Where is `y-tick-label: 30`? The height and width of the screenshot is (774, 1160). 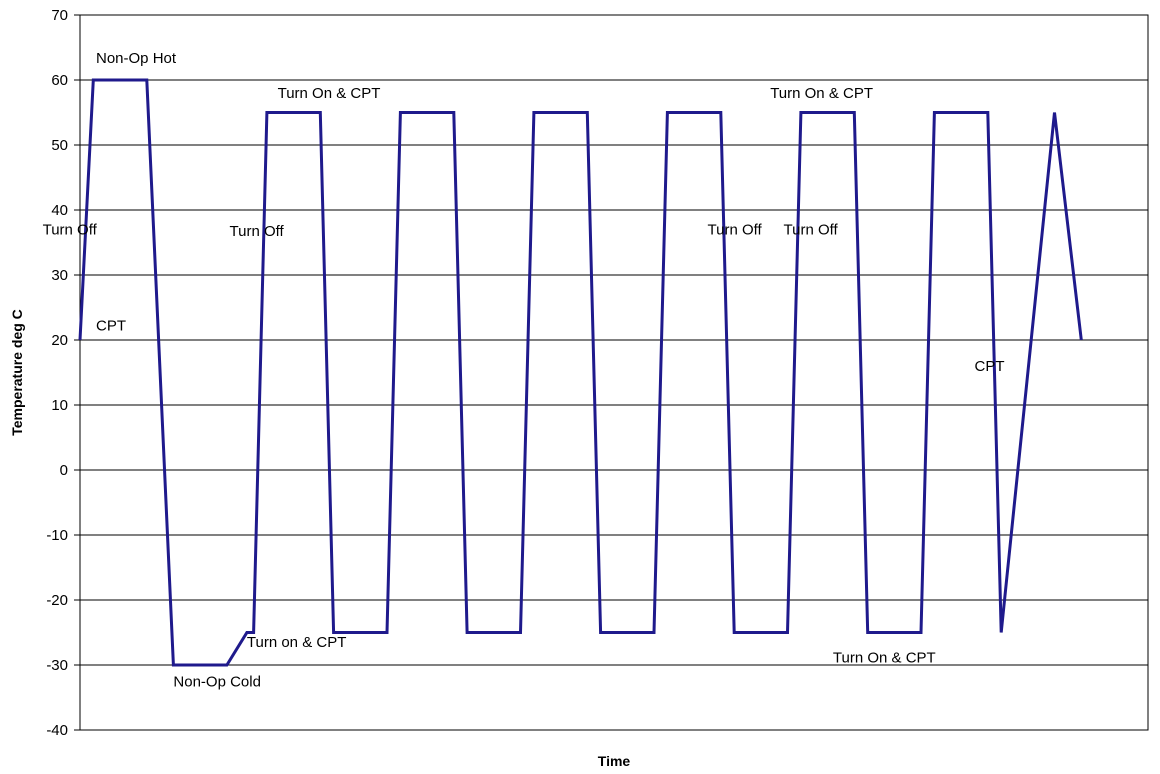
y-tick-label: 30 is located at coordinates (59, 275).